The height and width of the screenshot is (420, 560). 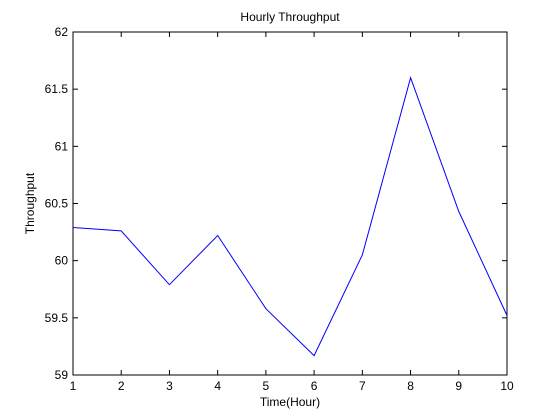 I want to click on y-tick-label: 59, so click(x=62, y=375).